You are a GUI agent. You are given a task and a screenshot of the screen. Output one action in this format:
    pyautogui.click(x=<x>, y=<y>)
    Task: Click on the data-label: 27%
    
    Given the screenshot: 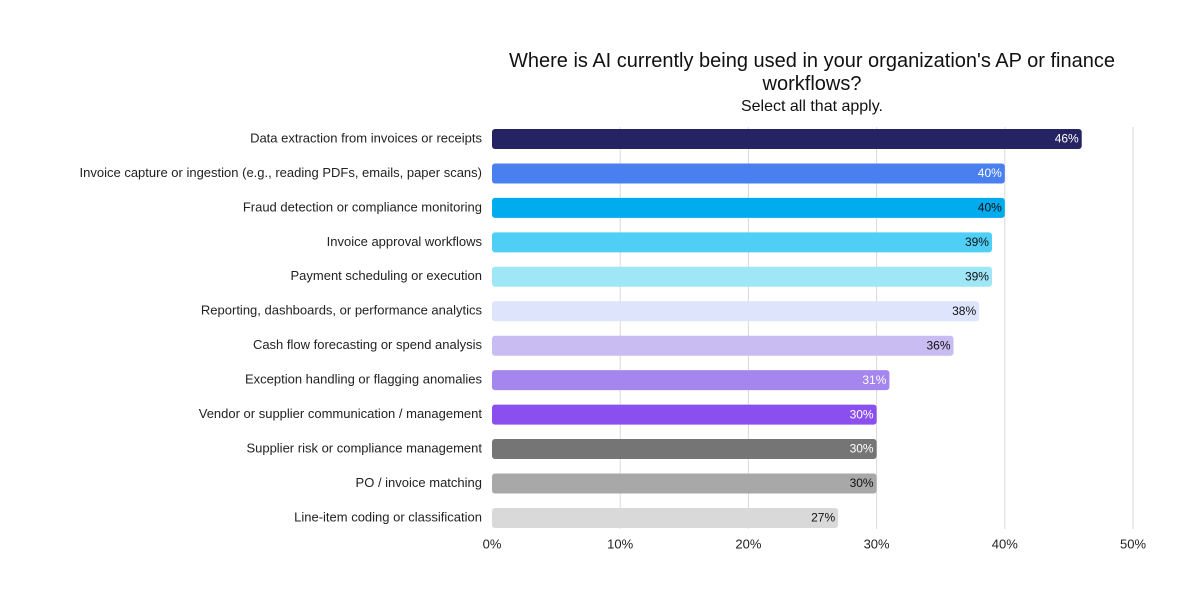 What is the action you would take?
    pyautogui.click(x=823, y=518)
    